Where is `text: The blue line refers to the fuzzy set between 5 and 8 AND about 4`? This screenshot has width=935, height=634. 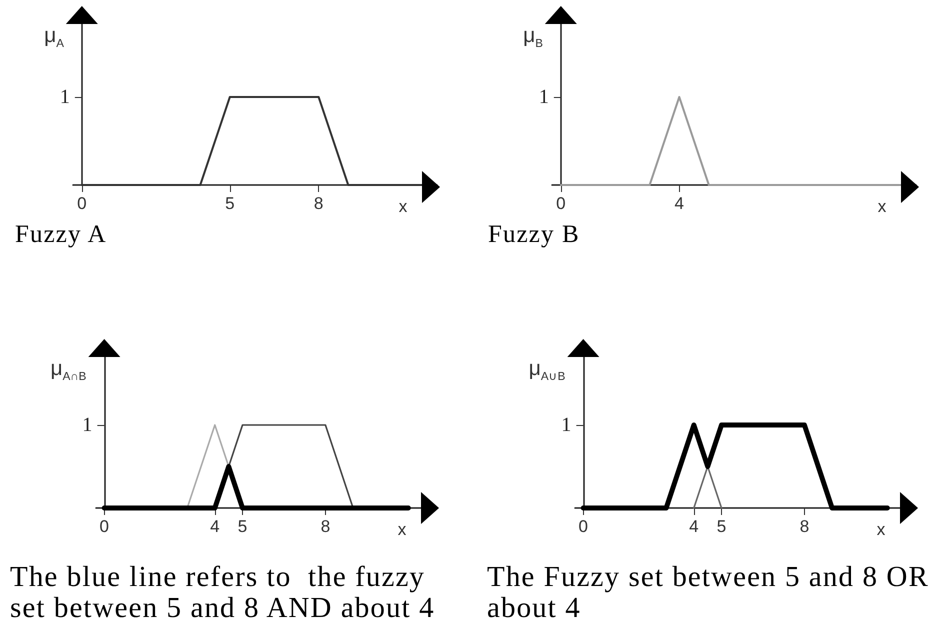 text: The blue line refers to the fuzzy set between 5 and 8 AND about 4 is located at coordinates (223, 592).